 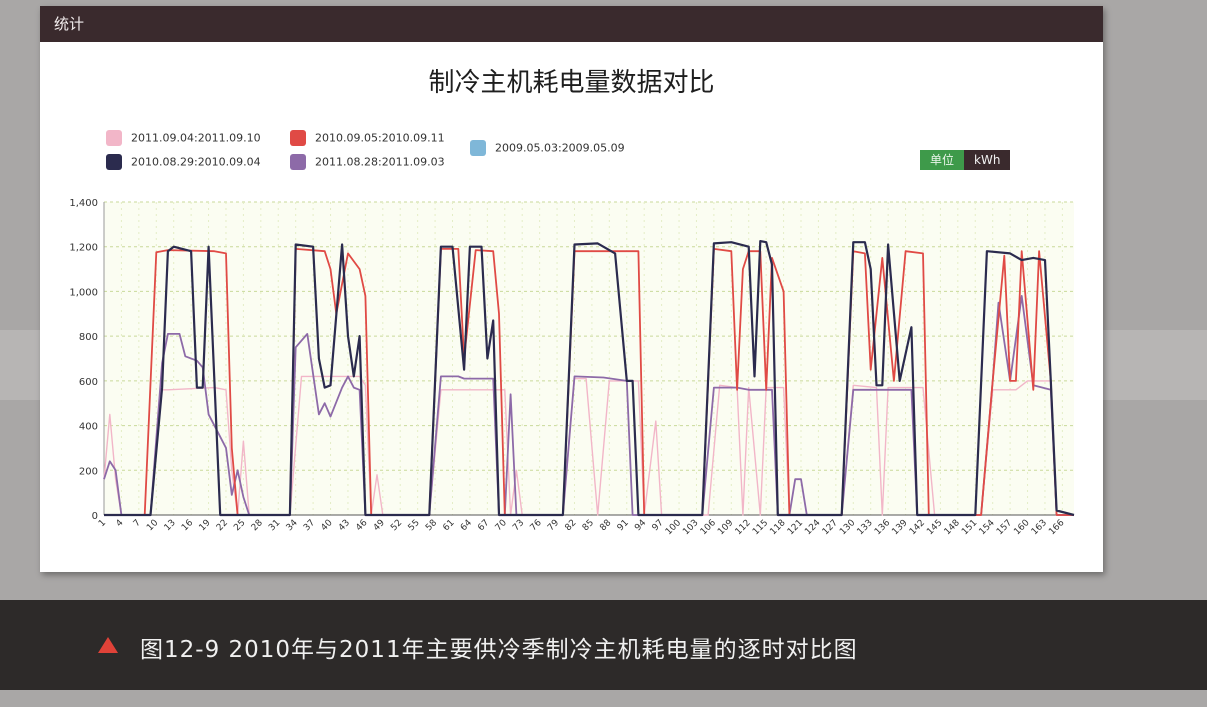 I want to click on x-tick-label: 22, so click(x=222, y=525).